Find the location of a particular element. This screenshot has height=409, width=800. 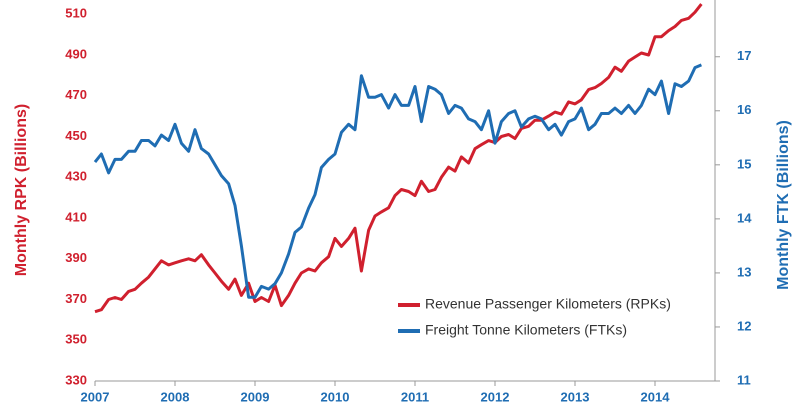

y2-tick-label: 13 is located at coordinates (744, 271).